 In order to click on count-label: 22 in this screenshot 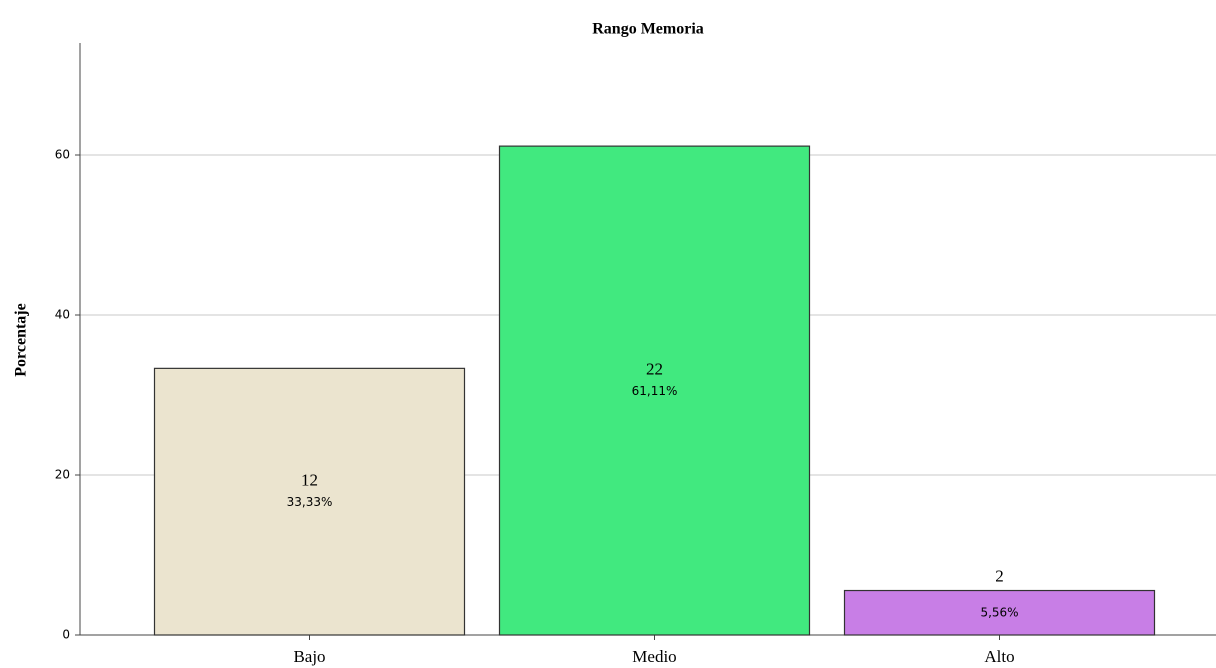, I will do `click(654, 368)`.